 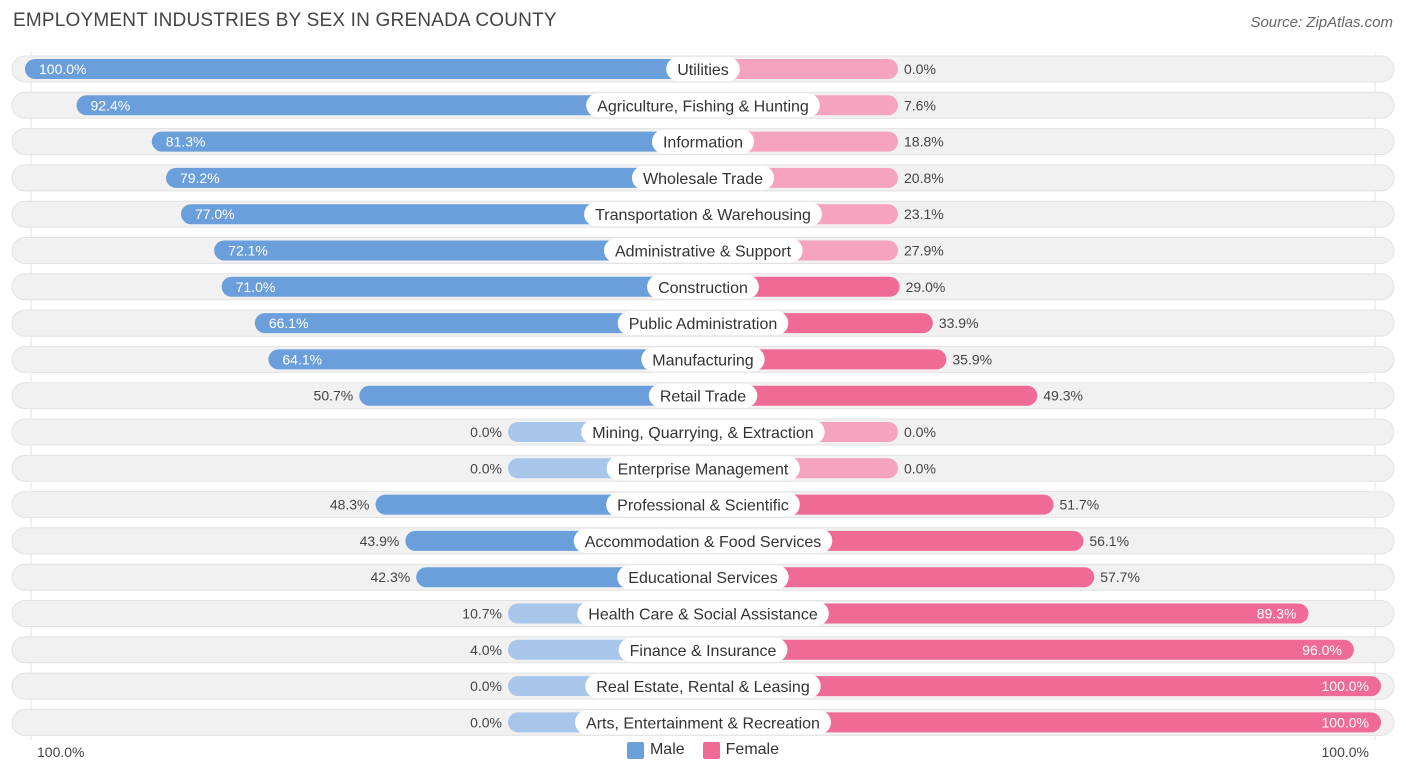 What do you see at coordinates (302, 359) in the screenshot?
I see `male-value-label: 64.1%` at bounding box center [302, 359].